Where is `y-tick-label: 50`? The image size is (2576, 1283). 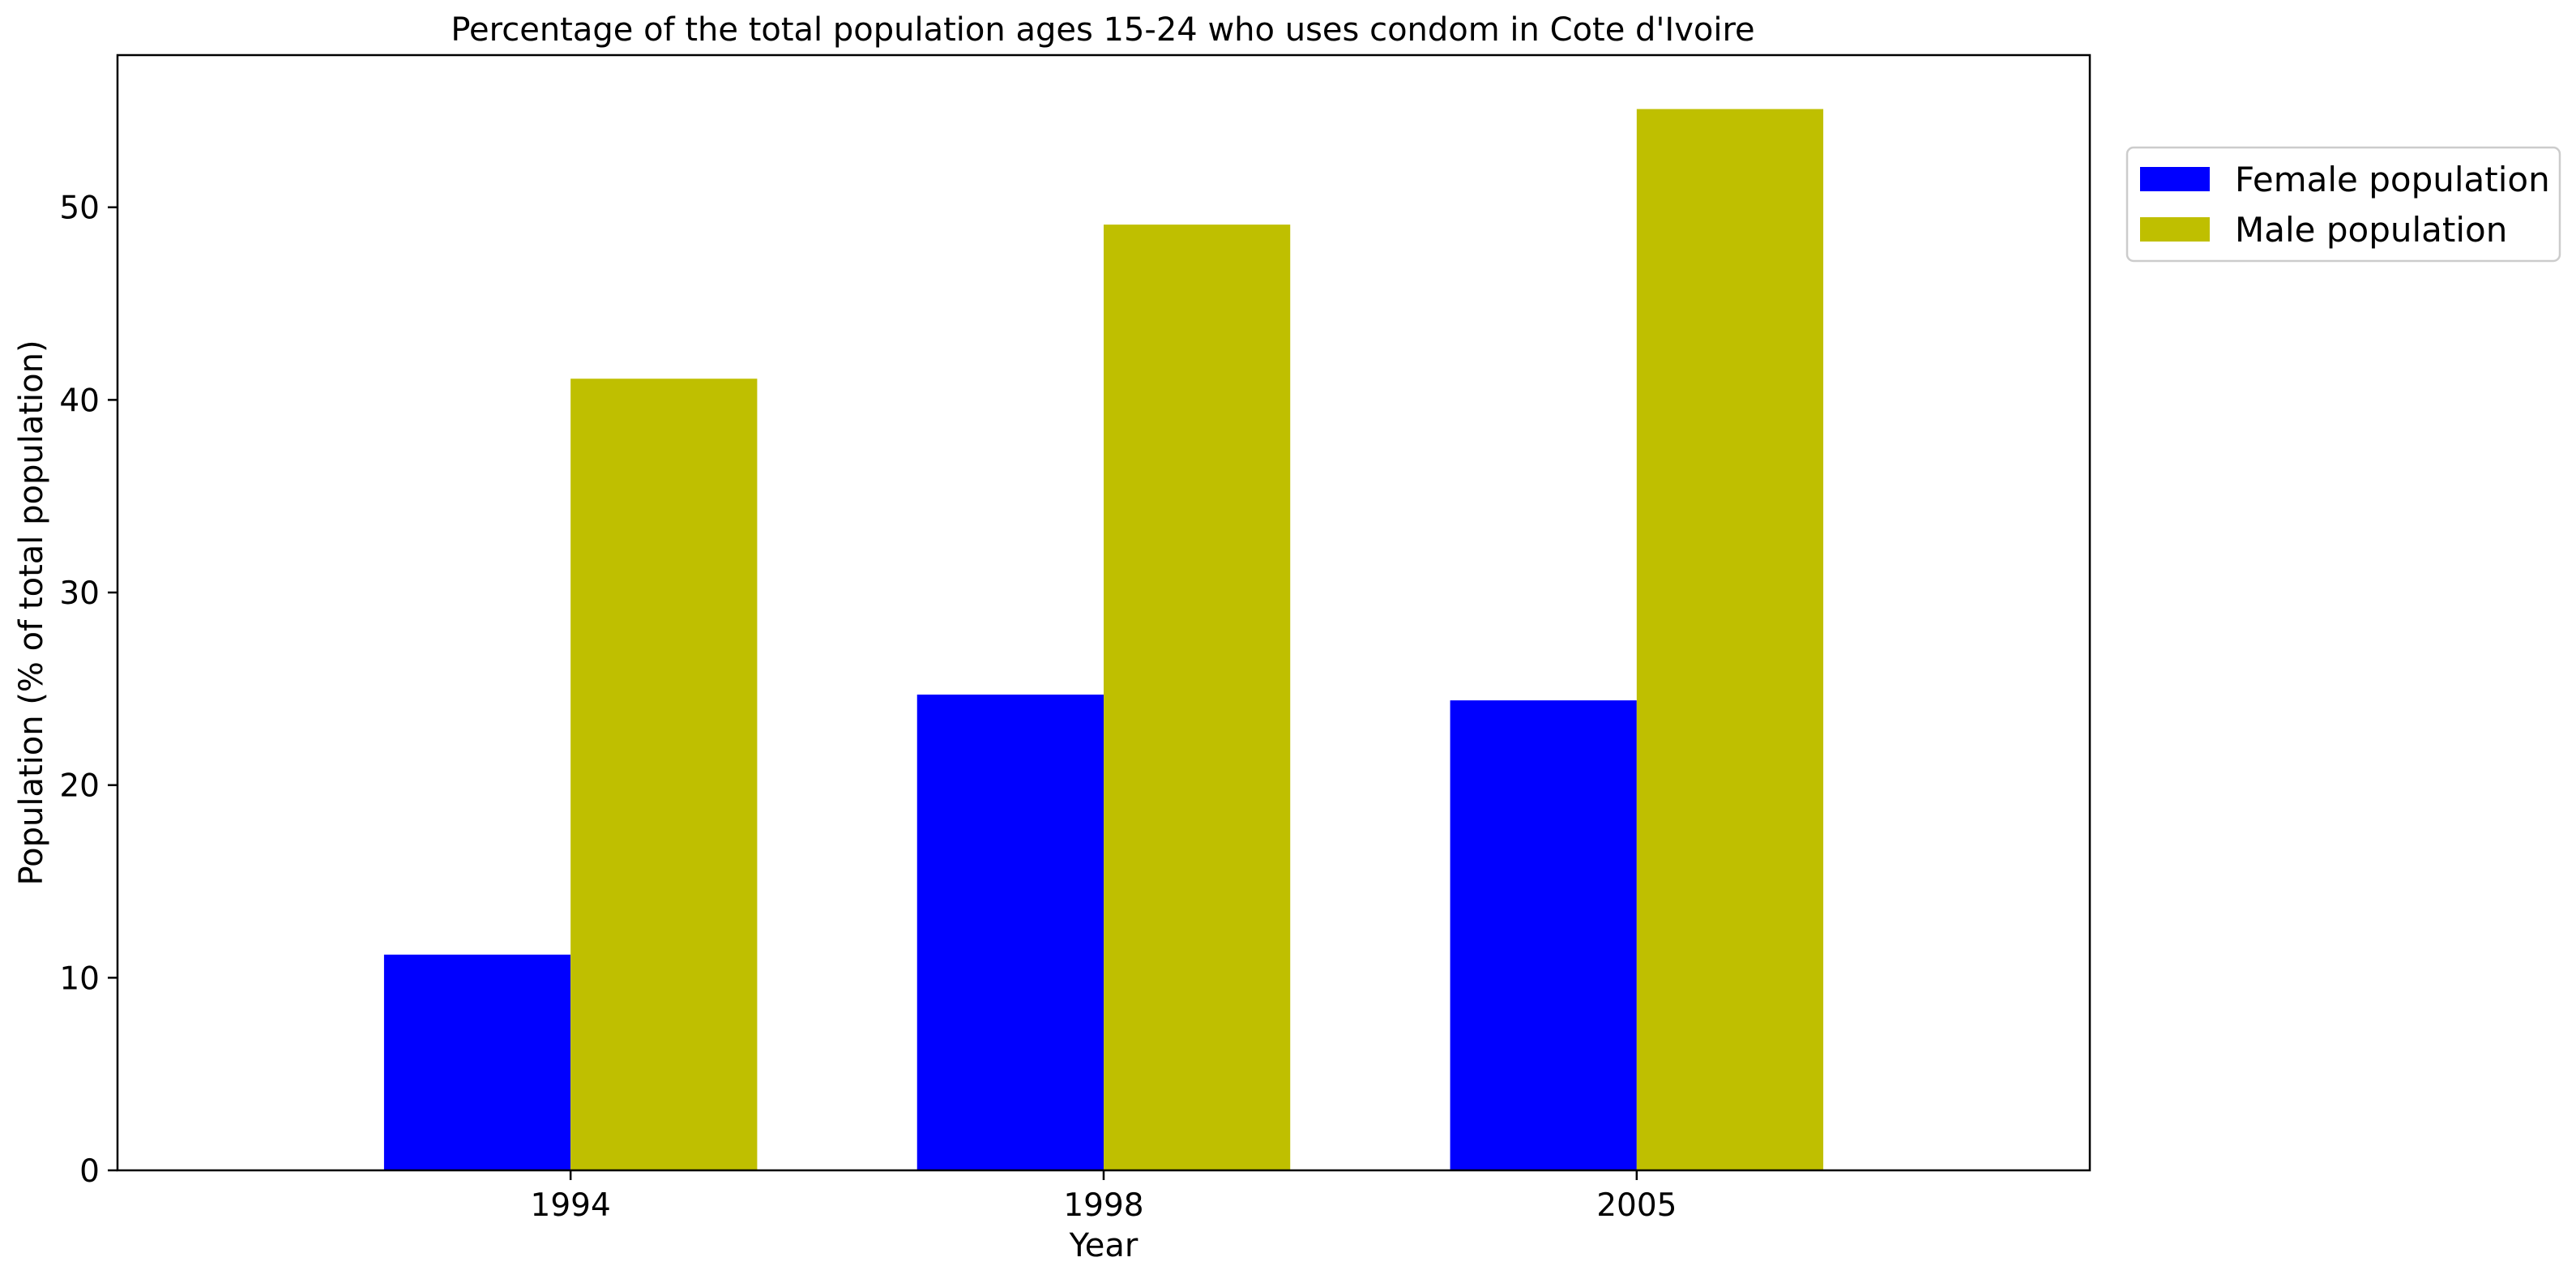 y-tick-label: 50 is located at coordinates (79, 209).